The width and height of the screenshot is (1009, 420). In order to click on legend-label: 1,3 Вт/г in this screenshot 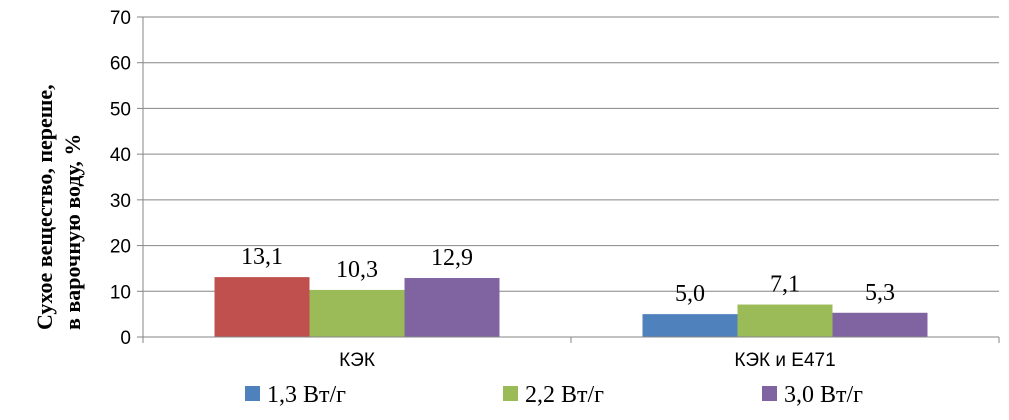, I will do `click(306, 395)`.